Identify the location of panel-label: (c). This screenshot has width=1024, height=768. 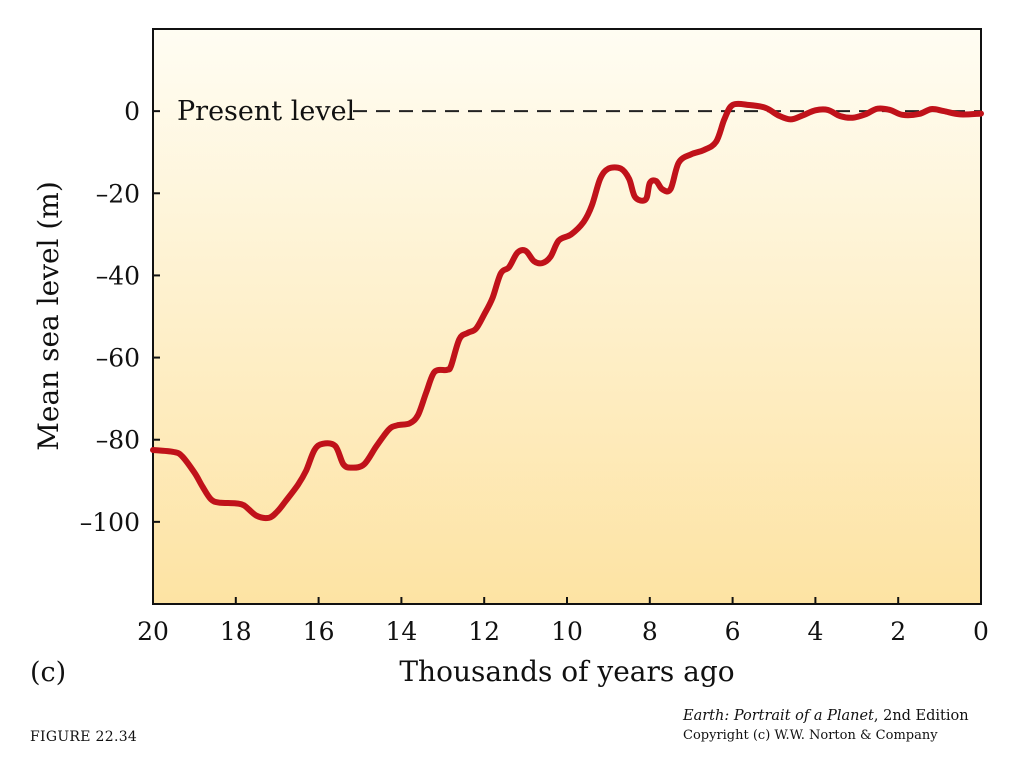
(48, 672).